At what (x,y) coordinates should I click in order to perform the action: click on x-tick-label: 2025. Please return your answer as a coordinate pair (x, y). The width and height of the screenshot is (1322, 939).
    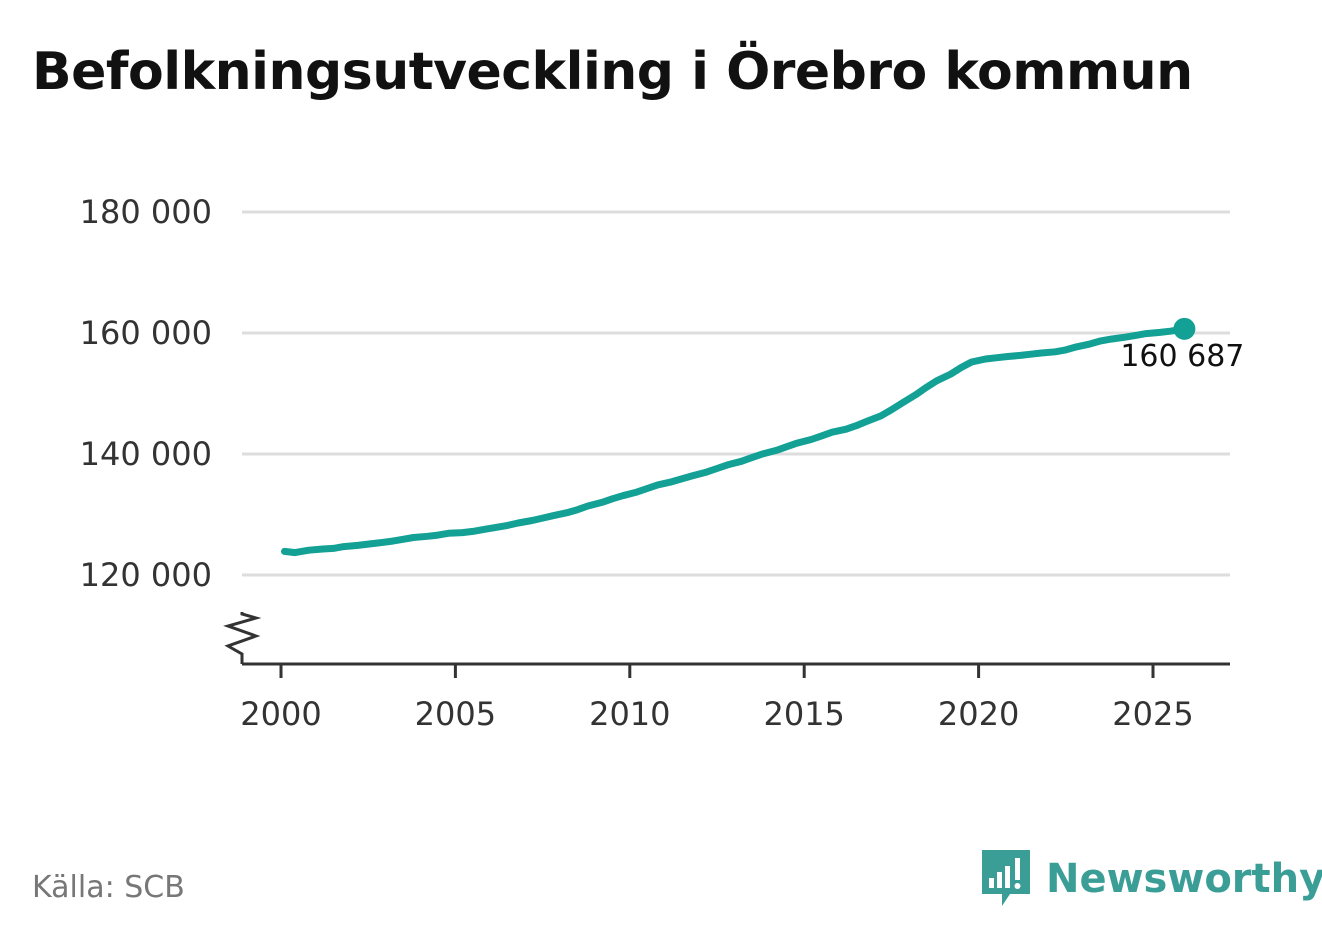
    Looking at the image, I should click on (1152, 714).